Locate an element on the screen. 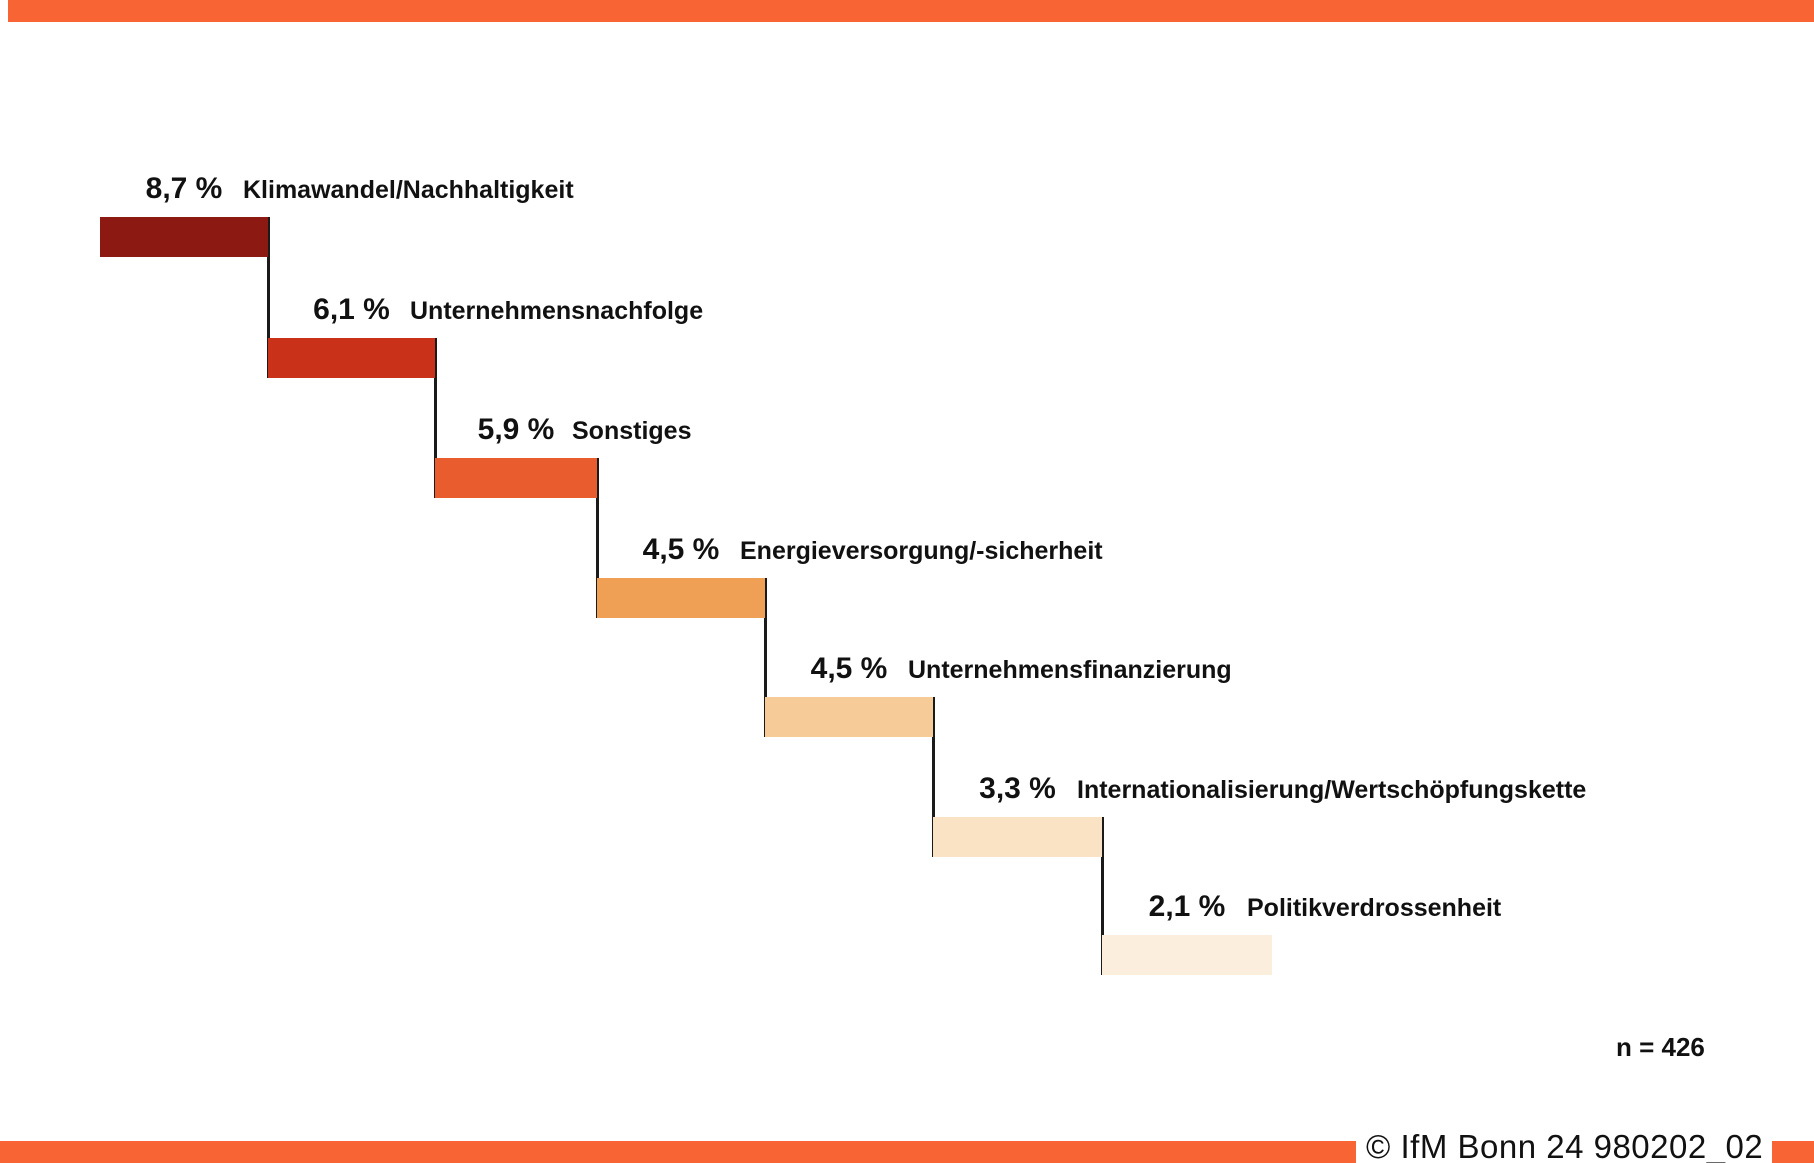 Image resolution: width=1814 pixels, height=1163 pixels. bar-category-label: Energieversorgung/-sicherheit is located at coordinates (921, 551).